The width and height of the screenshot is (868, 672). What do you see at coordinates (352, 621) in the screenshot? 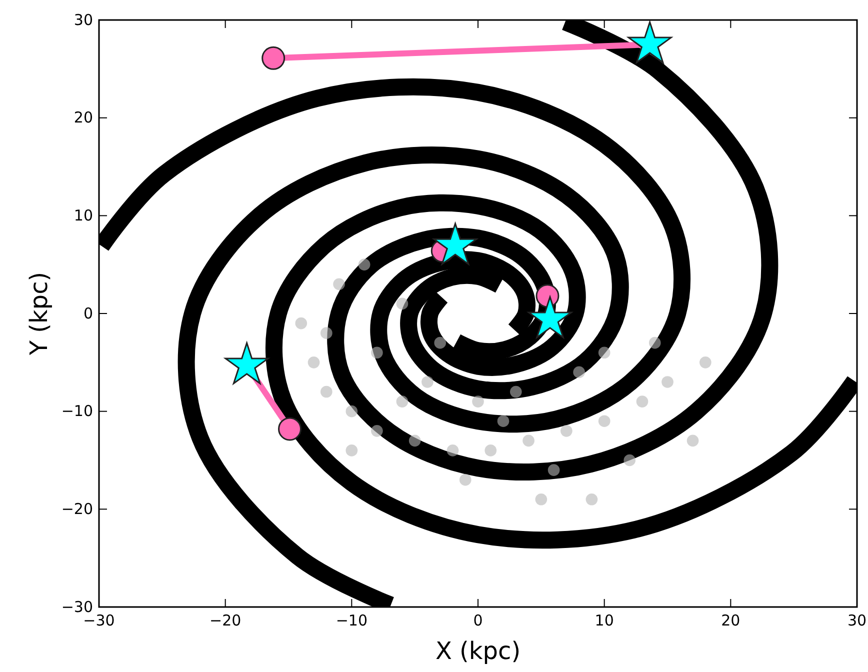
I see `x-tick-label: −10` at bounding box center [352, 621].